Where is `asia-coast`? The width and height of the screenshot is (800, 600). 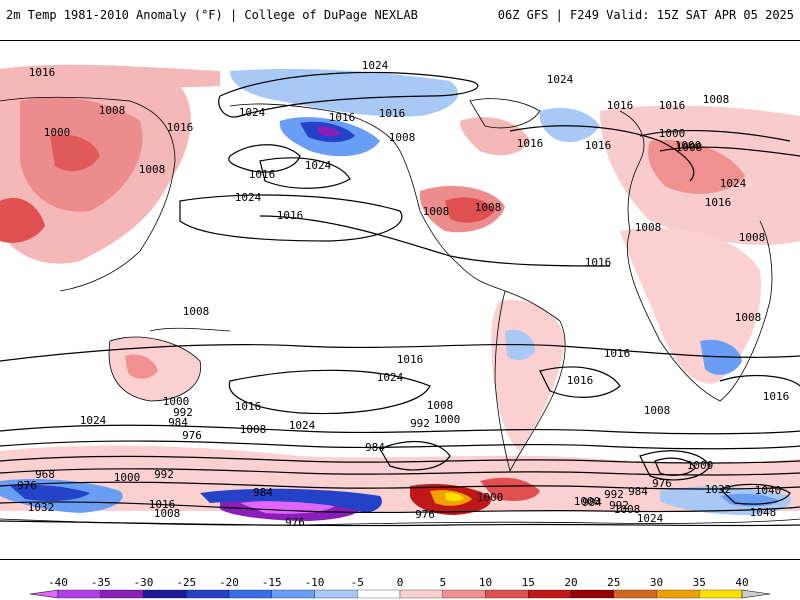
asia-coast is located at coordinates (88, 194).